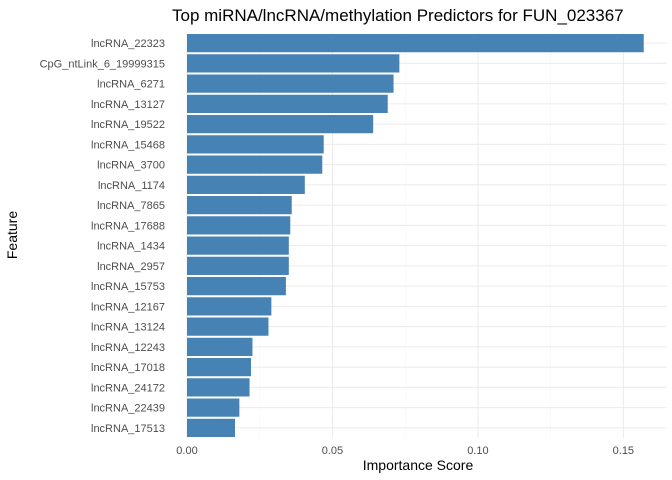 This screenshot has width=672, height=480. Describe the element at coordinates (102, 64) in the screenshot. I see `y-tick-label: CpG_ntLink_6_19999315` at that location.